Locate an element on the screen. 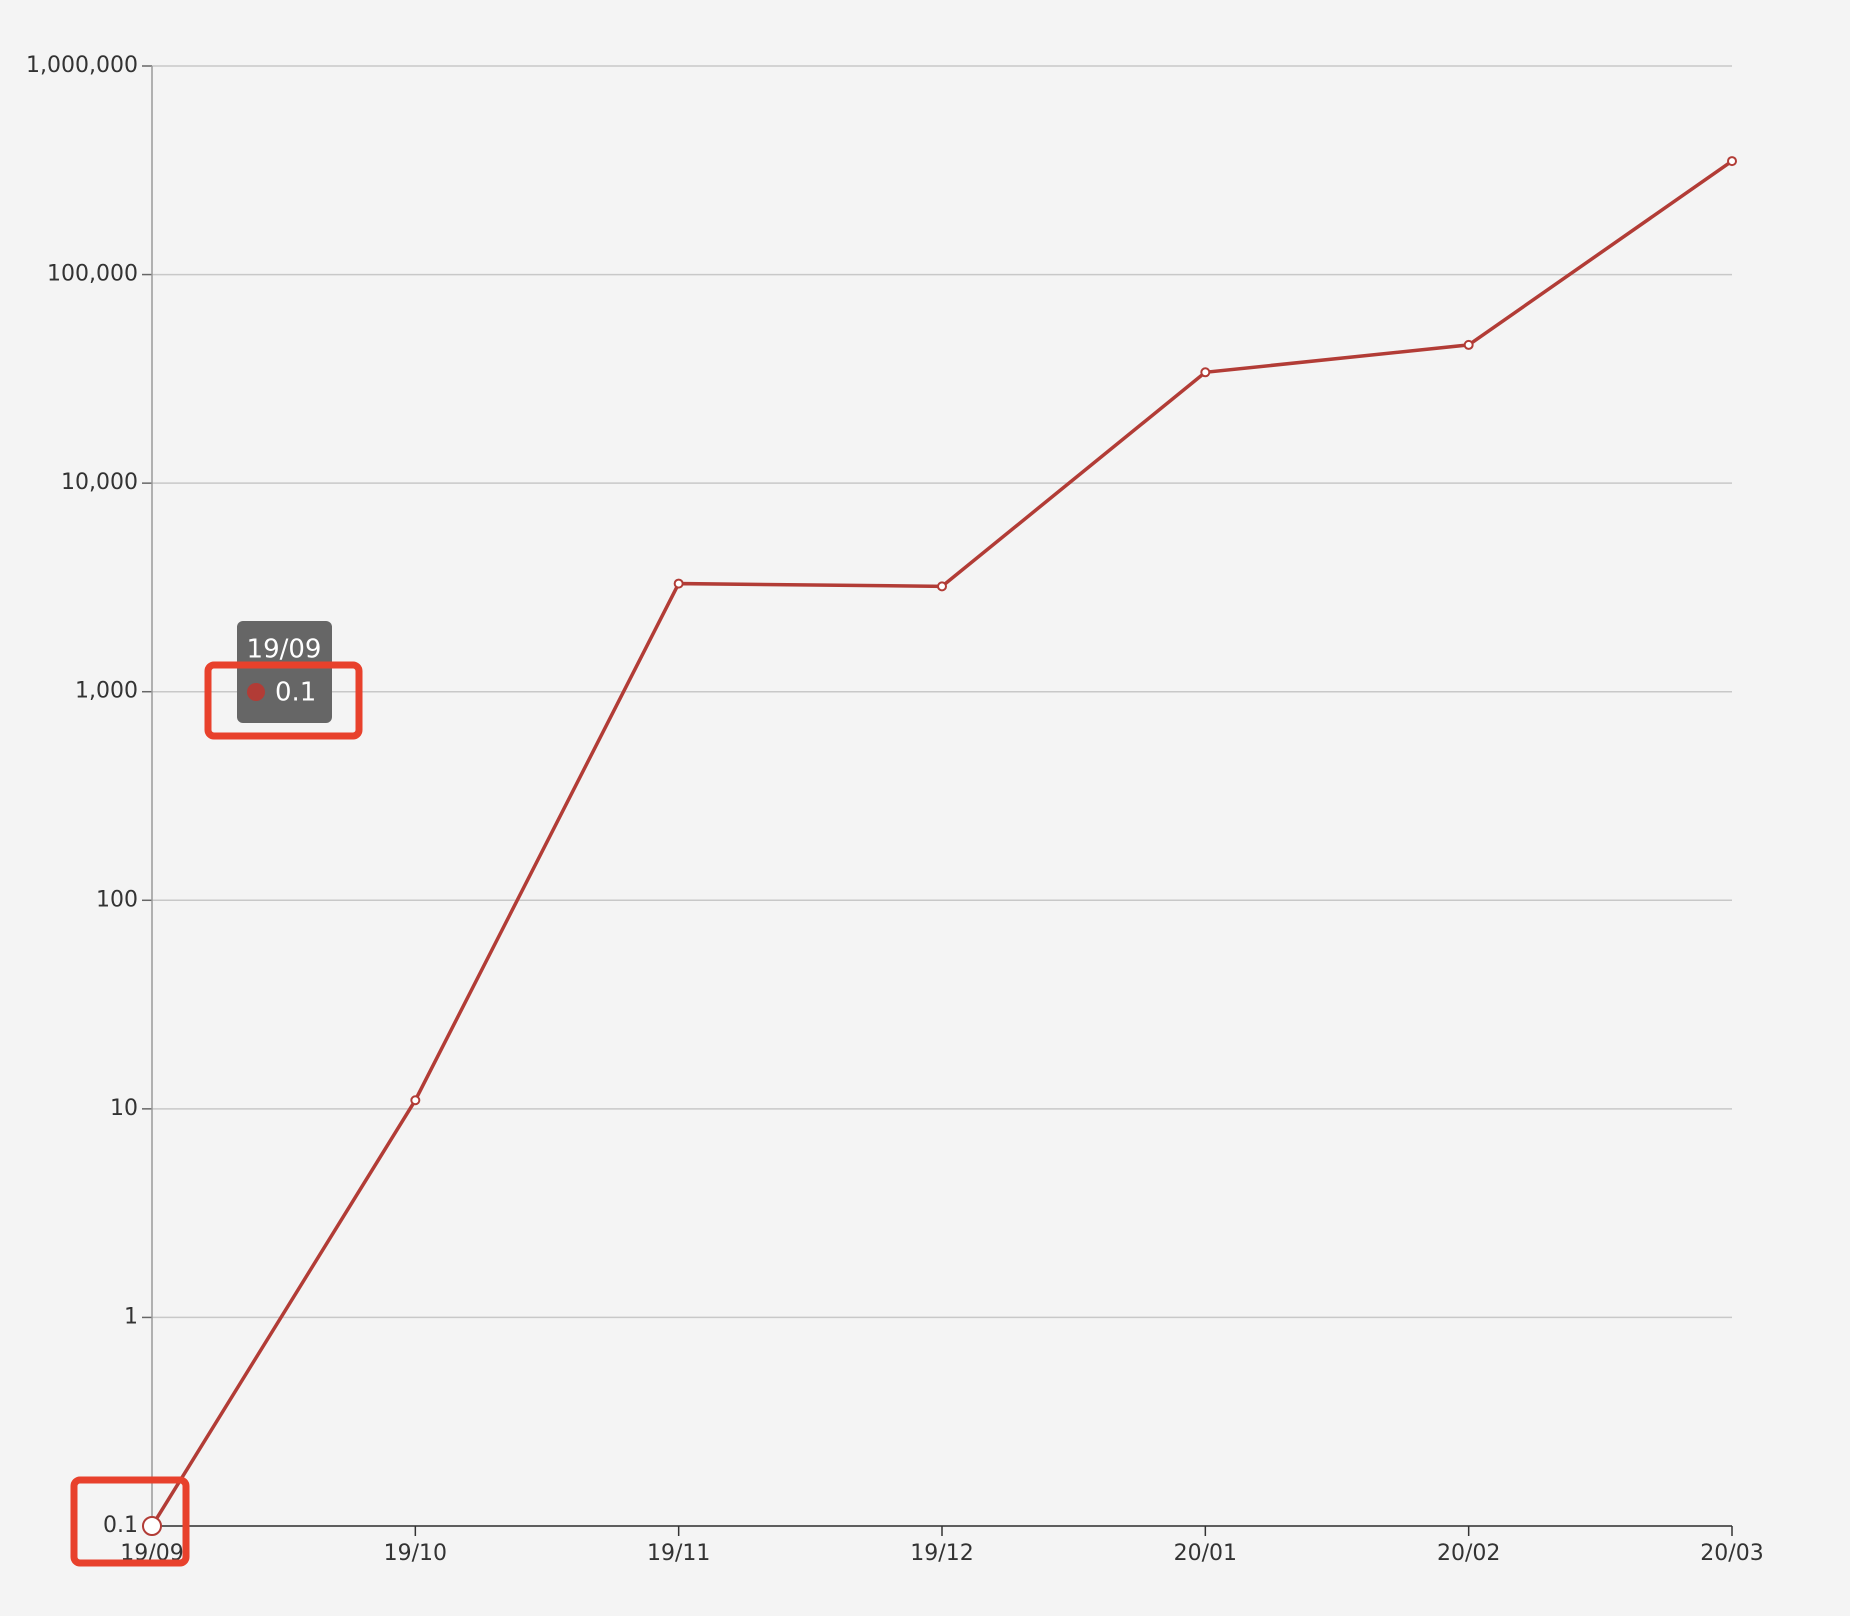 This screenshot has height=1616, width=1850. y-tick-label: 100 is located at coordinates (117, 899).